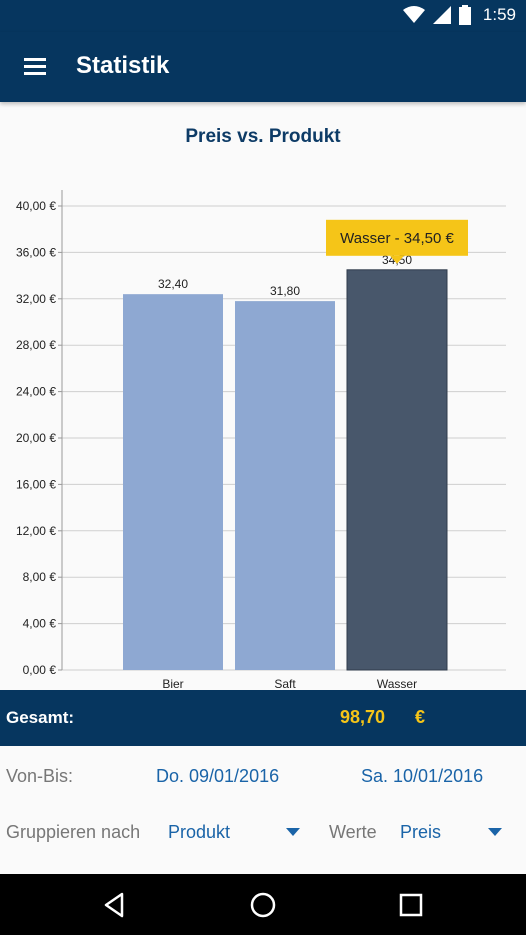 The height and width of the screenshot is (935, 526). I want to click on x-tick-label: Wasser, so click(397, 683).